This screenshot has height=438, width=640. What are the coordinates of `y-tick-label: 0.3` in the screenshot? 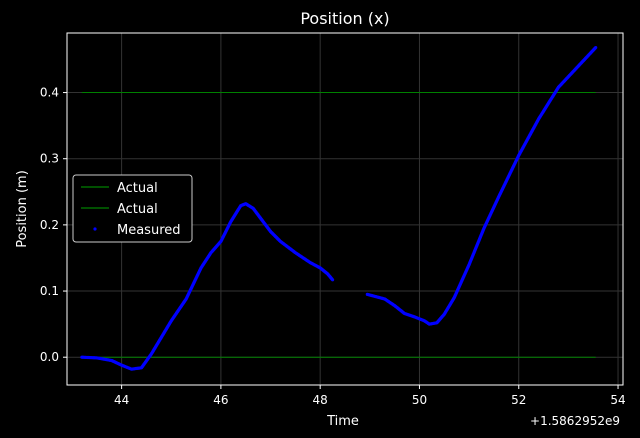 It's located at (49, 159).